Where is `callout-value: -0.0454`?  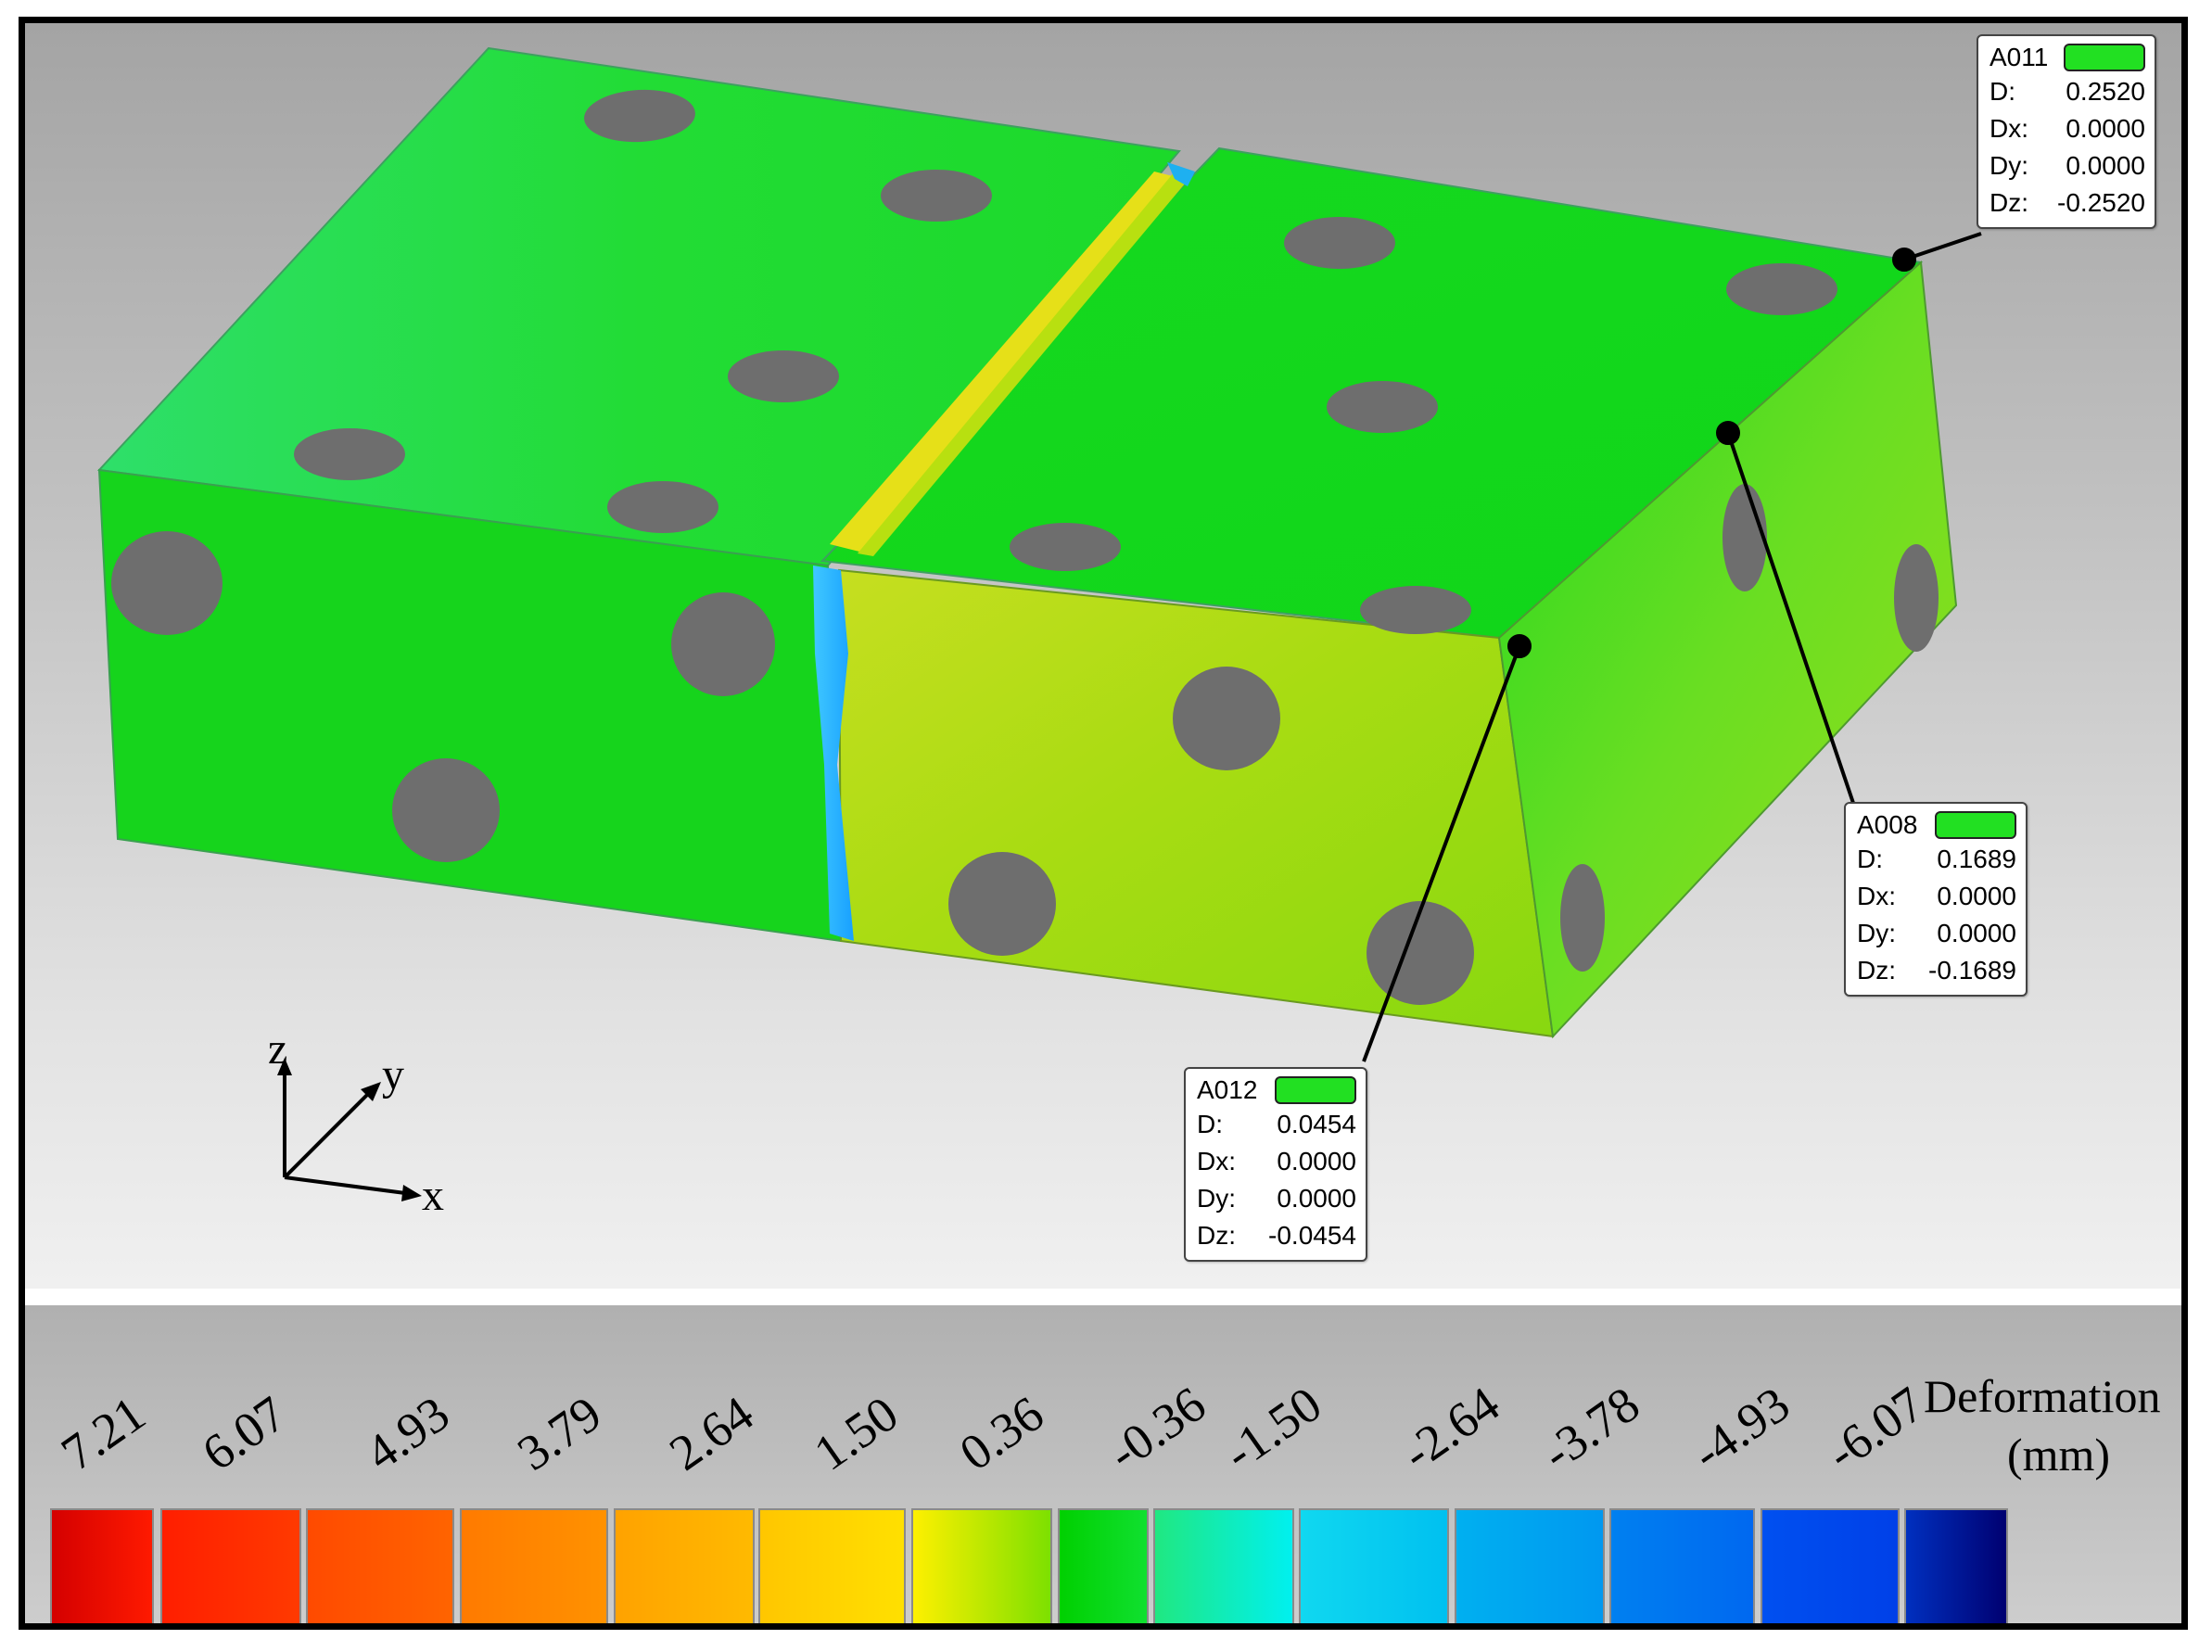 callout-value: -0.0454 is located at coordinates (1312, 1236).